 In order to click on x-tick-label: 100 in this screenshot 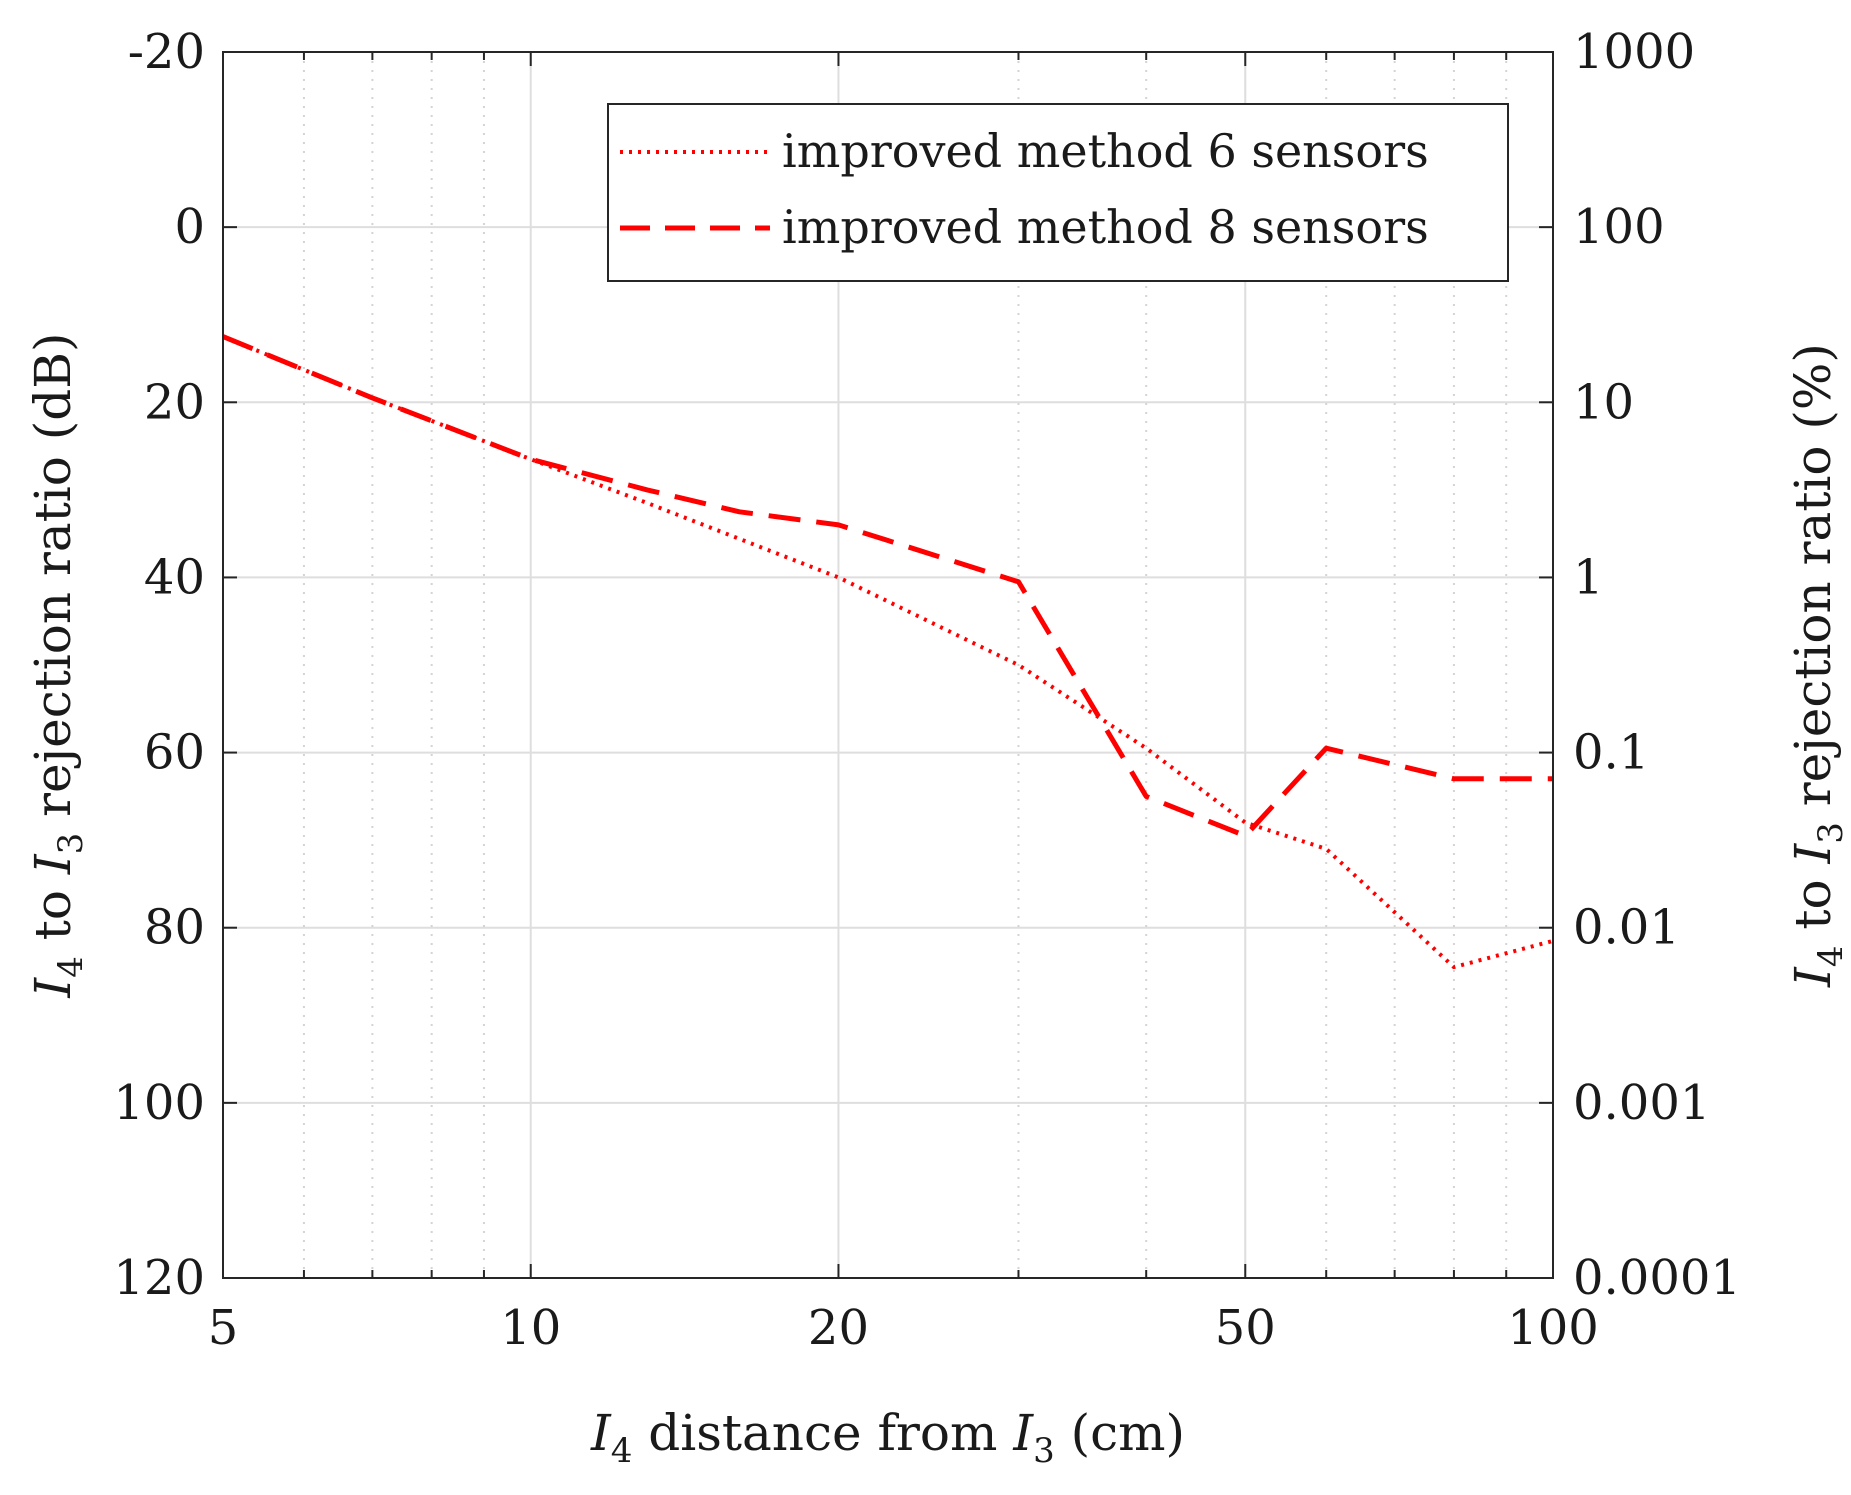, I will do `click(1553, 1328)`.